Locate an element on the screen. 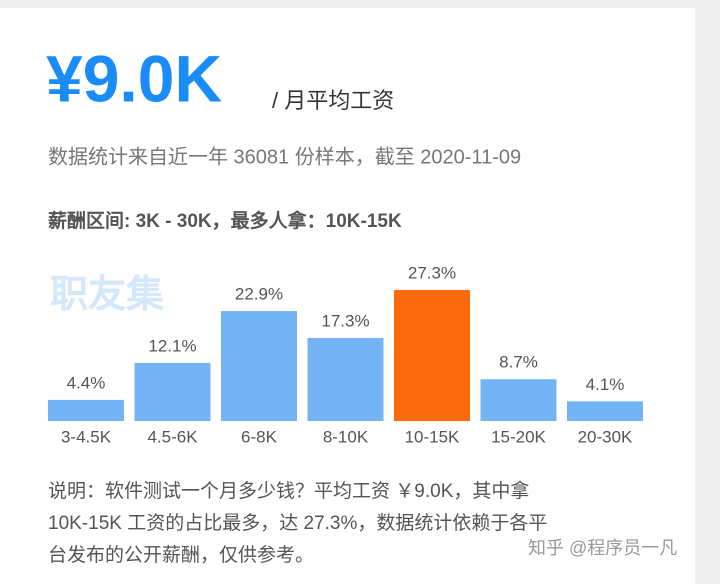 Image resolution: width=720 pixels, height=584 pixels. range-text: 薪酬区间: 3K - 30K，最多人拿：10K-15K is located at coordinates (225, 220).